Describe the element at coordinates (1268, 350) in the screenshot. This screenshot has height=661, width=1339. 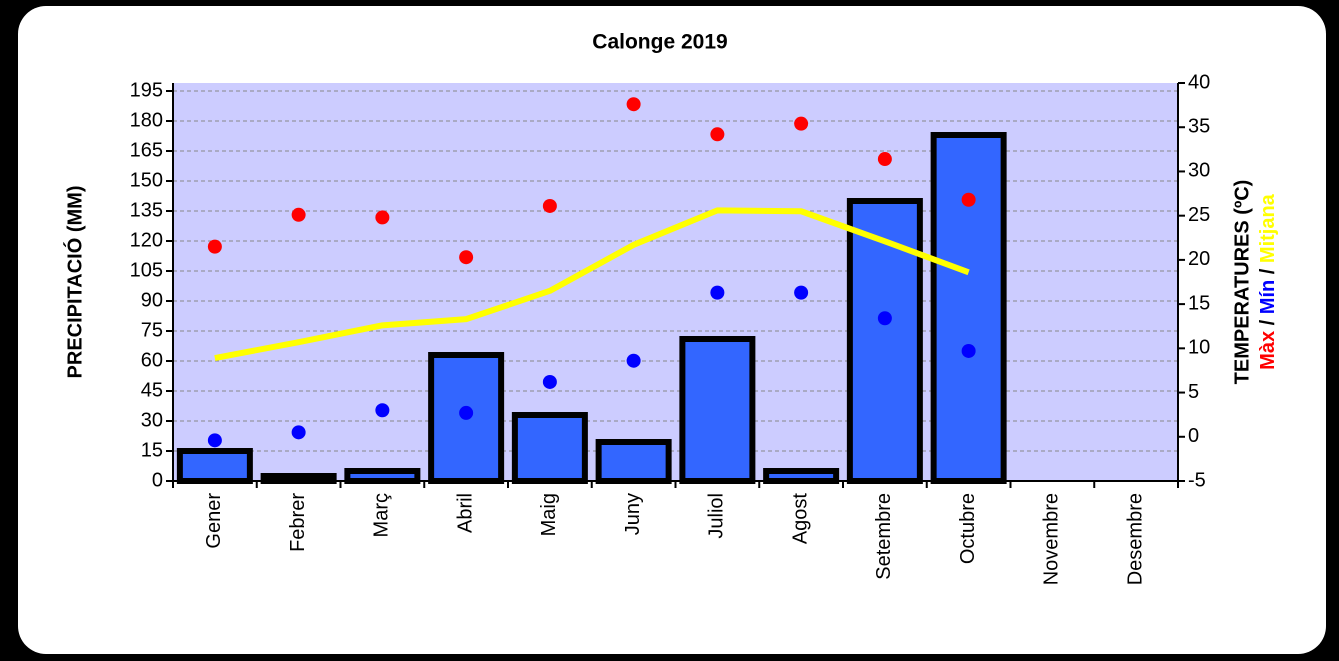
I see `legend-entry: Màx` at that location.